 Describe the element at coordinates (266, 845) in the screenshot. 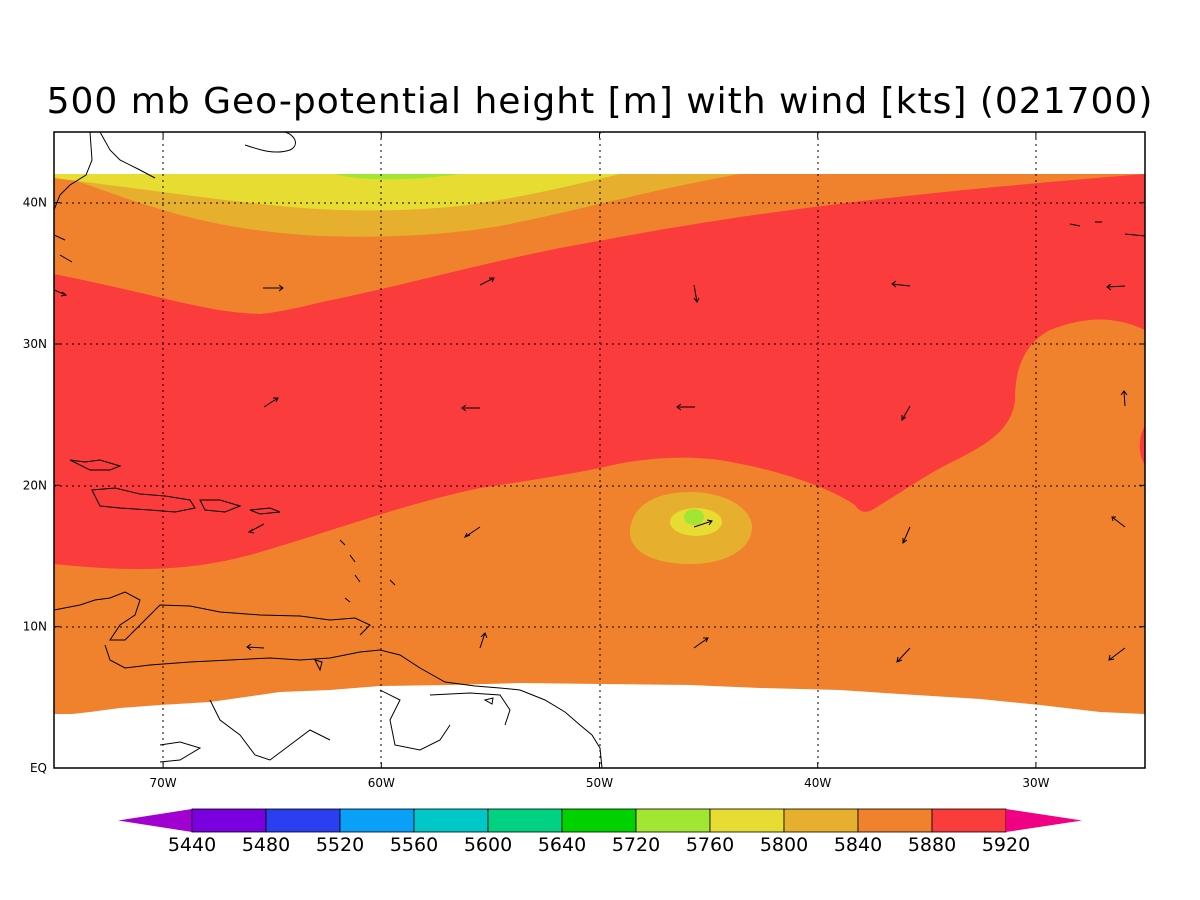

I see `colorbar-label: 5480` at that location.